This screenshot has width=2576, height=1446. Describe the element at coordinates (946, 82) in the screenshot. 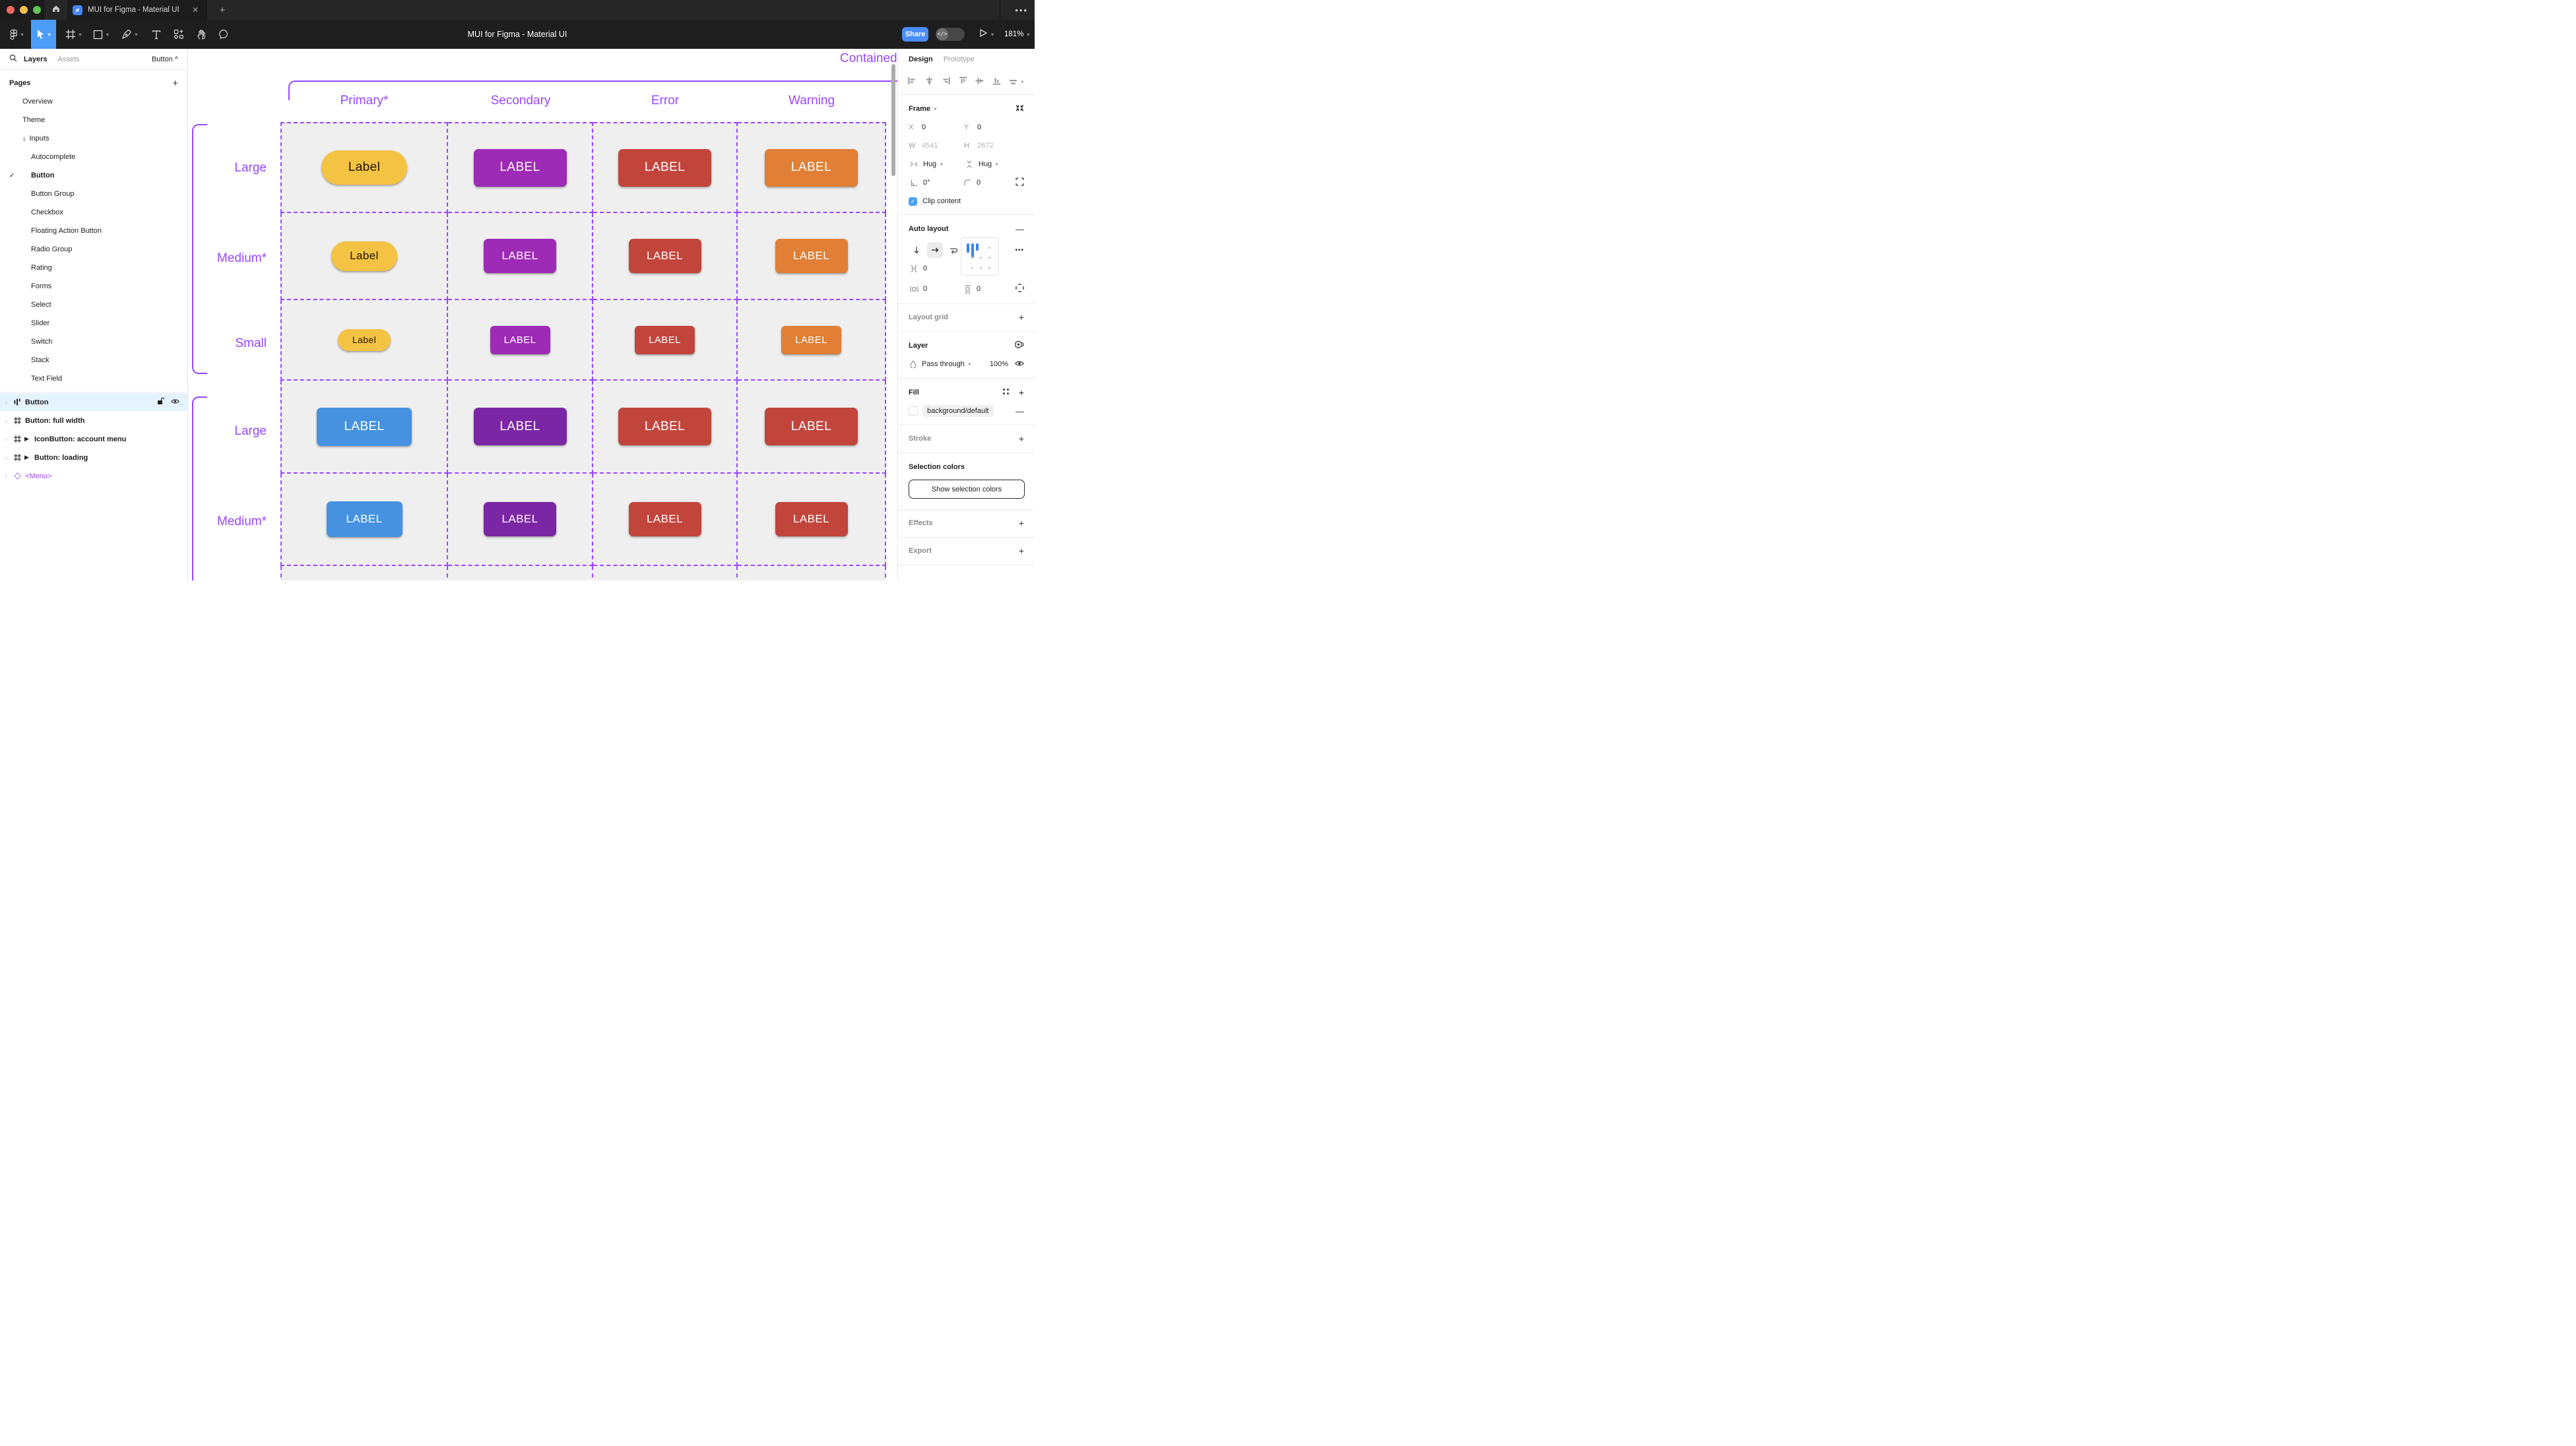

I see `align-right-icon` at that location.